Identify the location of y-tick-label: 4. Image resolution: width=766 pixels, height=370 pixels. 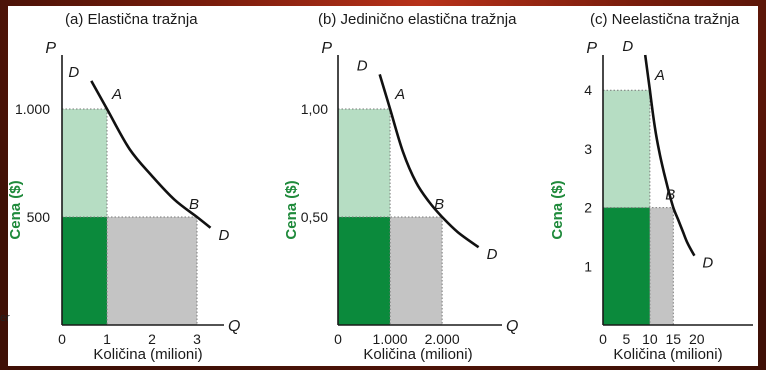
(588, 90).